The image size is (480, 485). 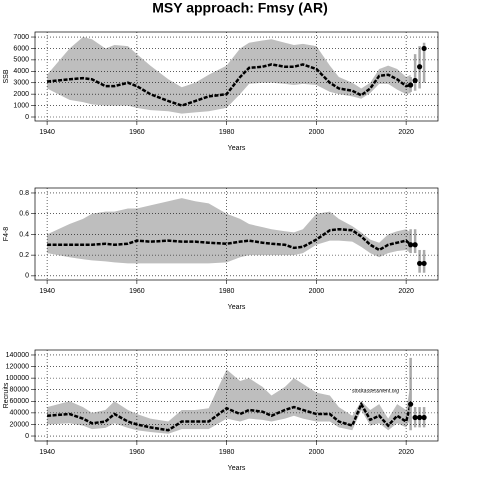 What do you see at coordinates (24, 255) in the screenshot?
I see `y-tick-label: 0.2` at bounding box center [24, 255].